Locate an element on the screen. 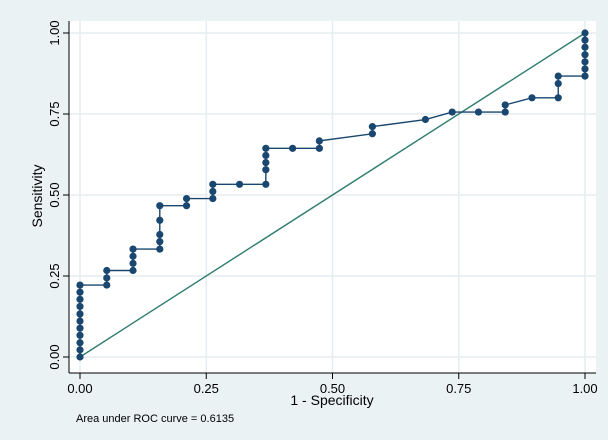  x-tick-label: 0.25 is located at coordinates (206, 388).